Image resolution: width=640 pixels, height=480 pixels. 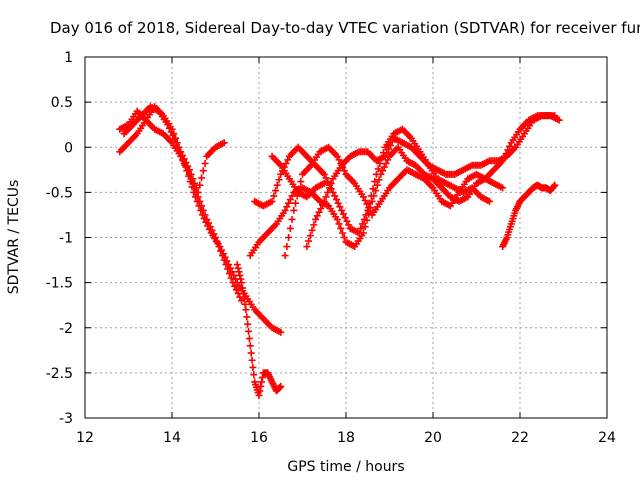 I want to click on x-tick-label: 16, so click(x=259, y=438).